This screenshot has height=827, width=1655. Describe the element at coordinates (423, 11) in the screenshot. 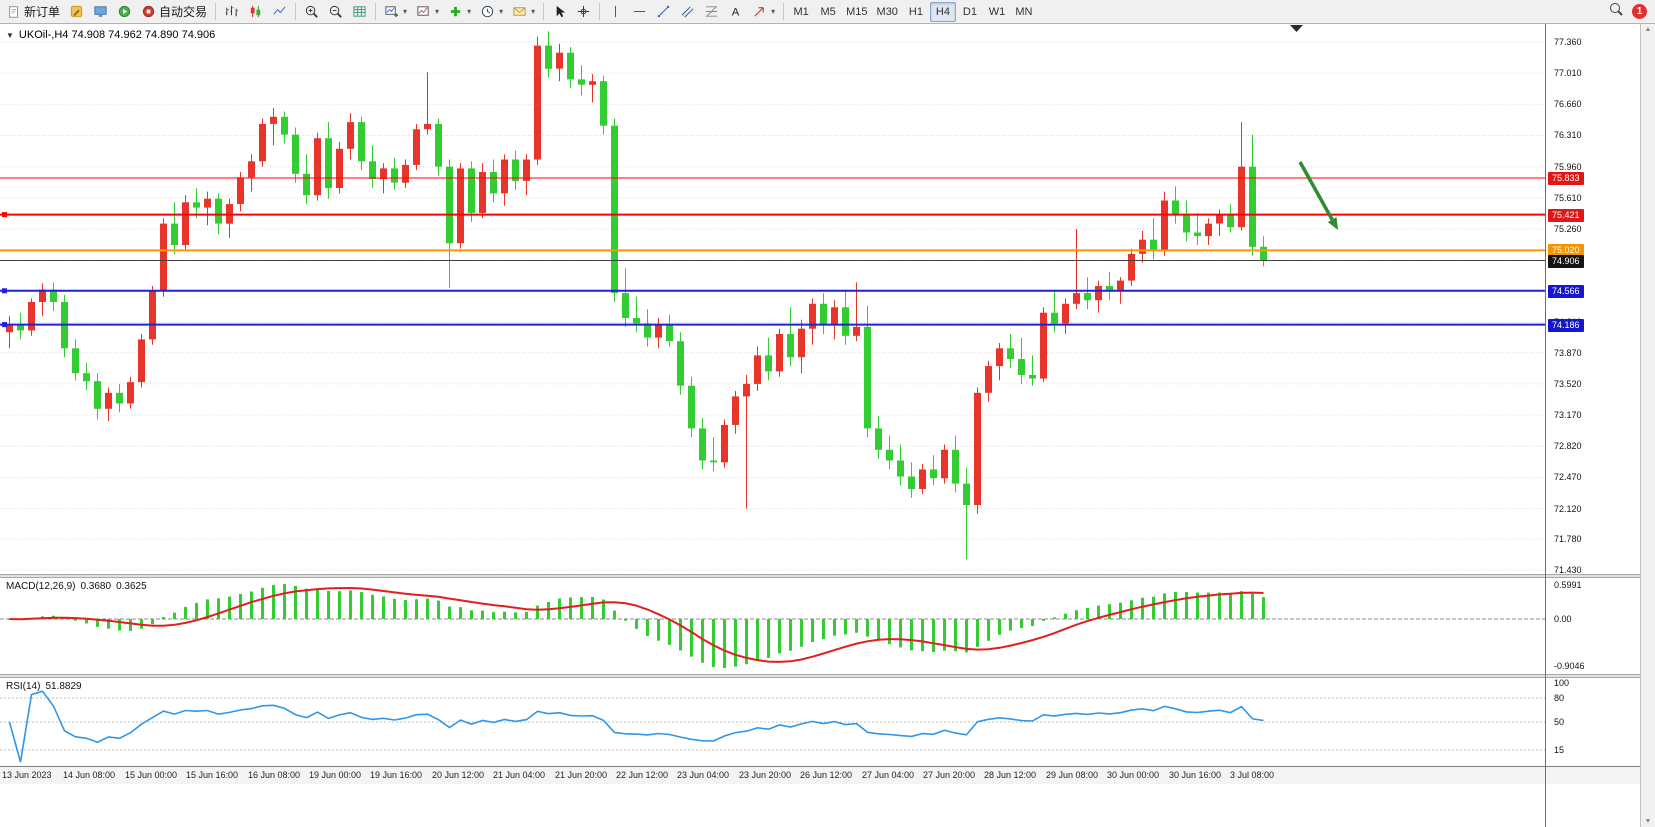

I see `profiles-icon` at that location.